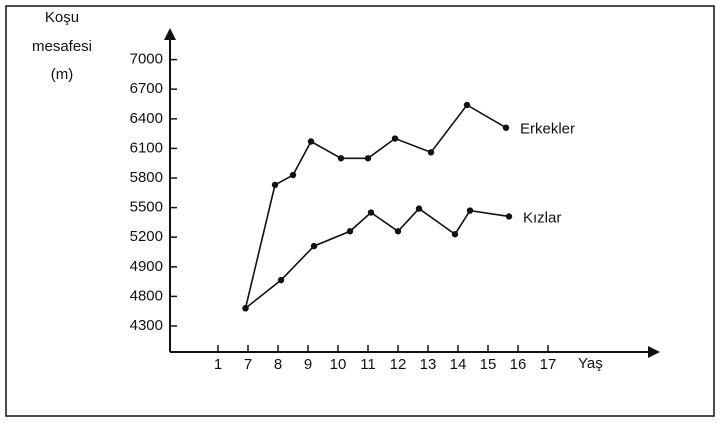 Image resolution: width=726 pixels, height=426 pixels. What do you see at coordinates (518, 364) in the screenshot?
I see `x-tick-label: 16` at bounding box center [518, 364].